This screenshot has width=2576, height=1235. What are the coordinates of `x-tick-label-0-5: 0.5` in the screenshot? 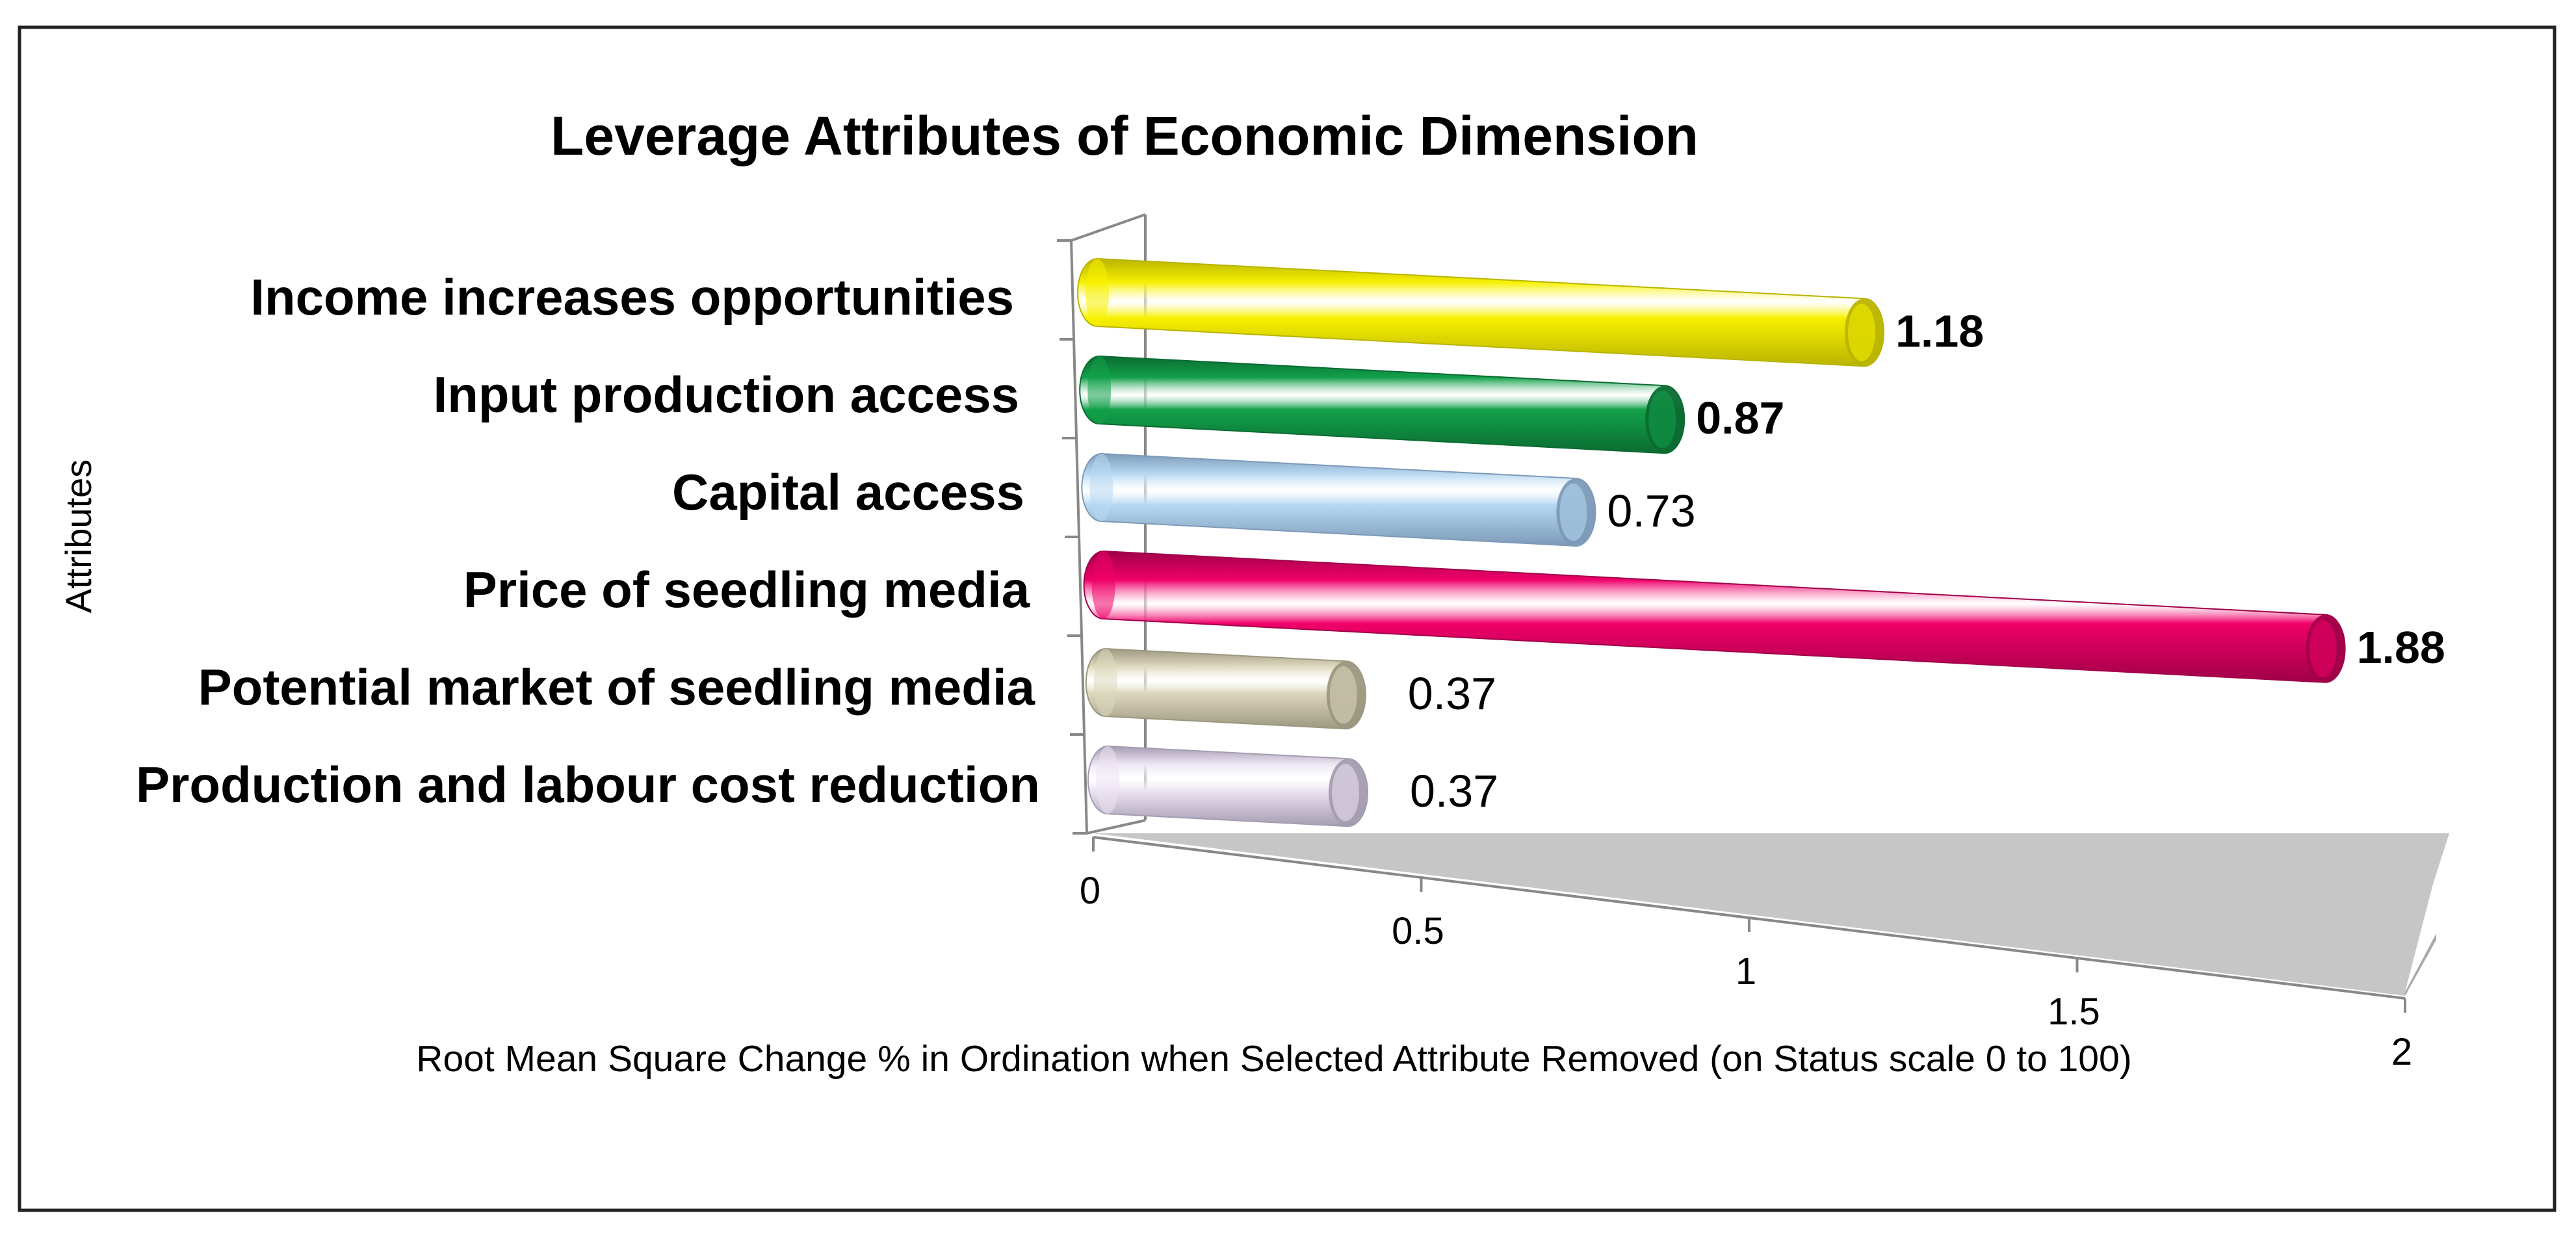 It's located at (1418, 931).